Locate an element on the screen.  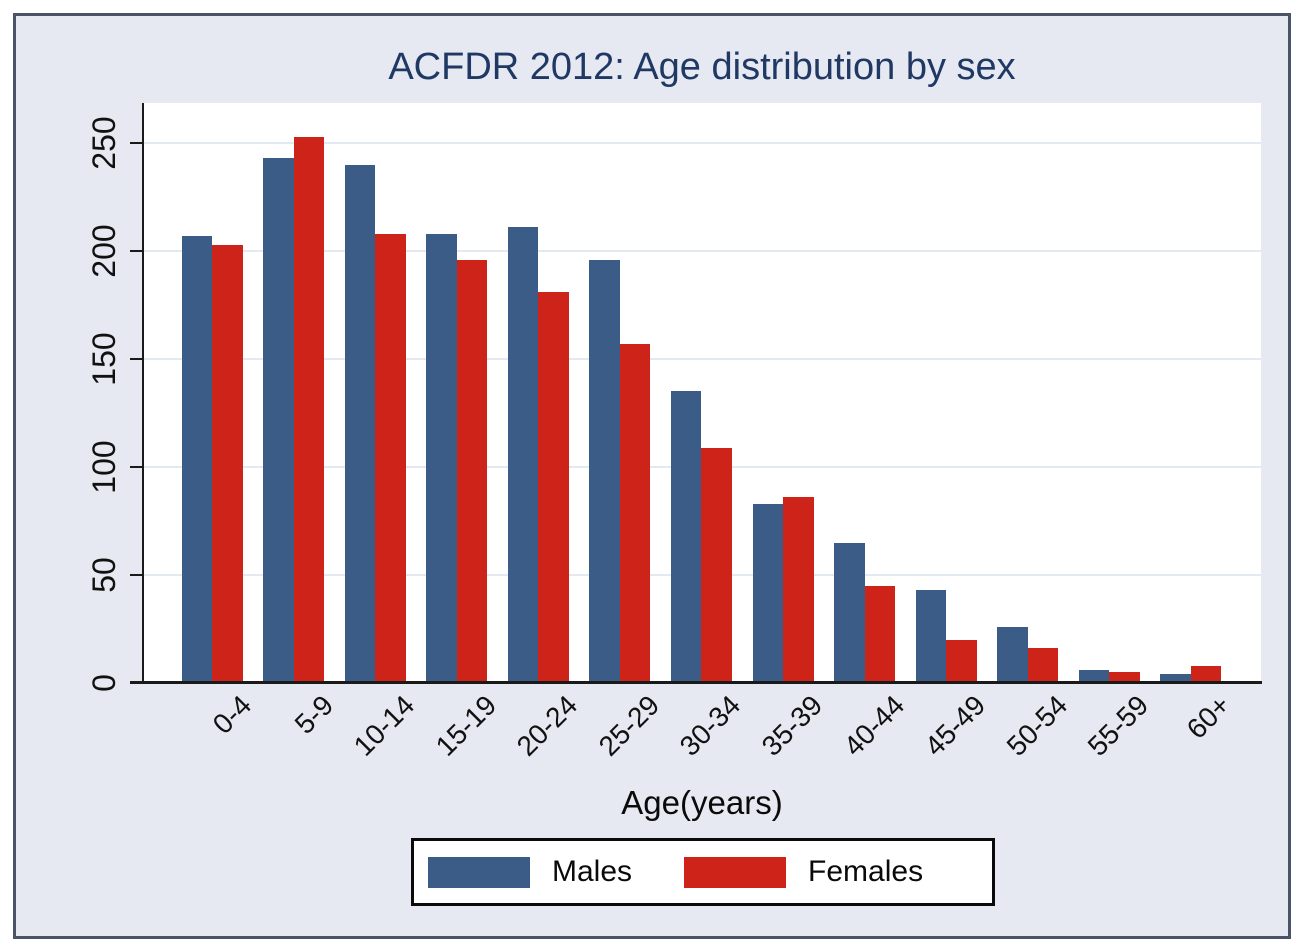
x-axis-line is located at coordinates (696, 682).